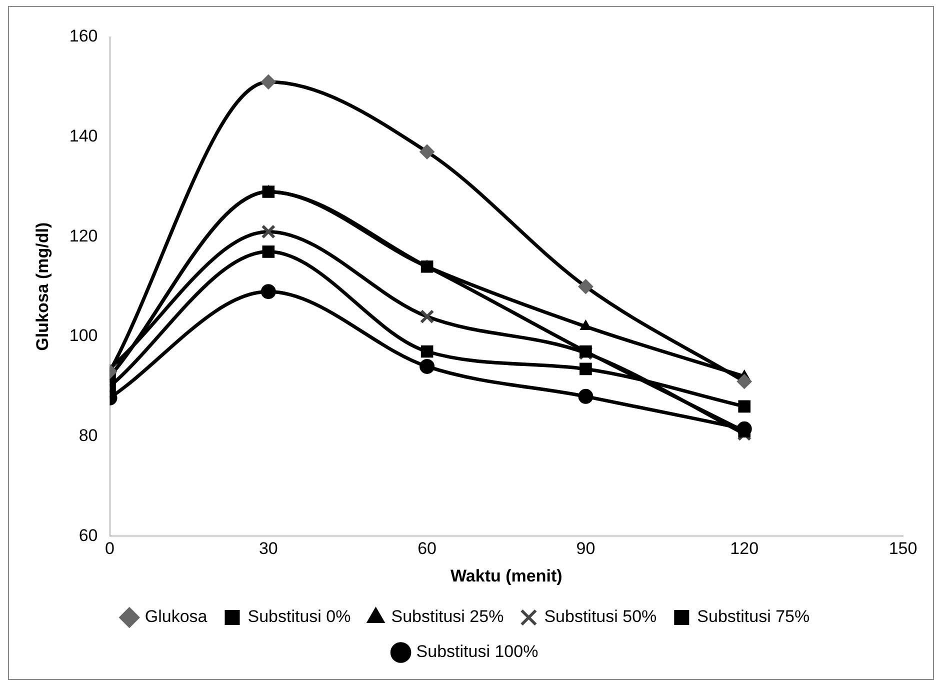  Describe the element at coordinates (506, 576) in the screenshot. I see `x-axis-title: Waktu (menit)` at that location.